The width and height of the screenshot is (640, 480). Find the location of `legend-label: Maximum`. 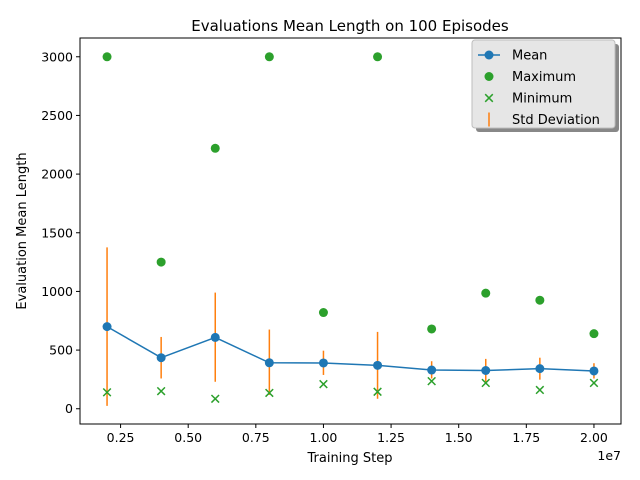

legend-label: Maximum is located at coordinates (544, 77).